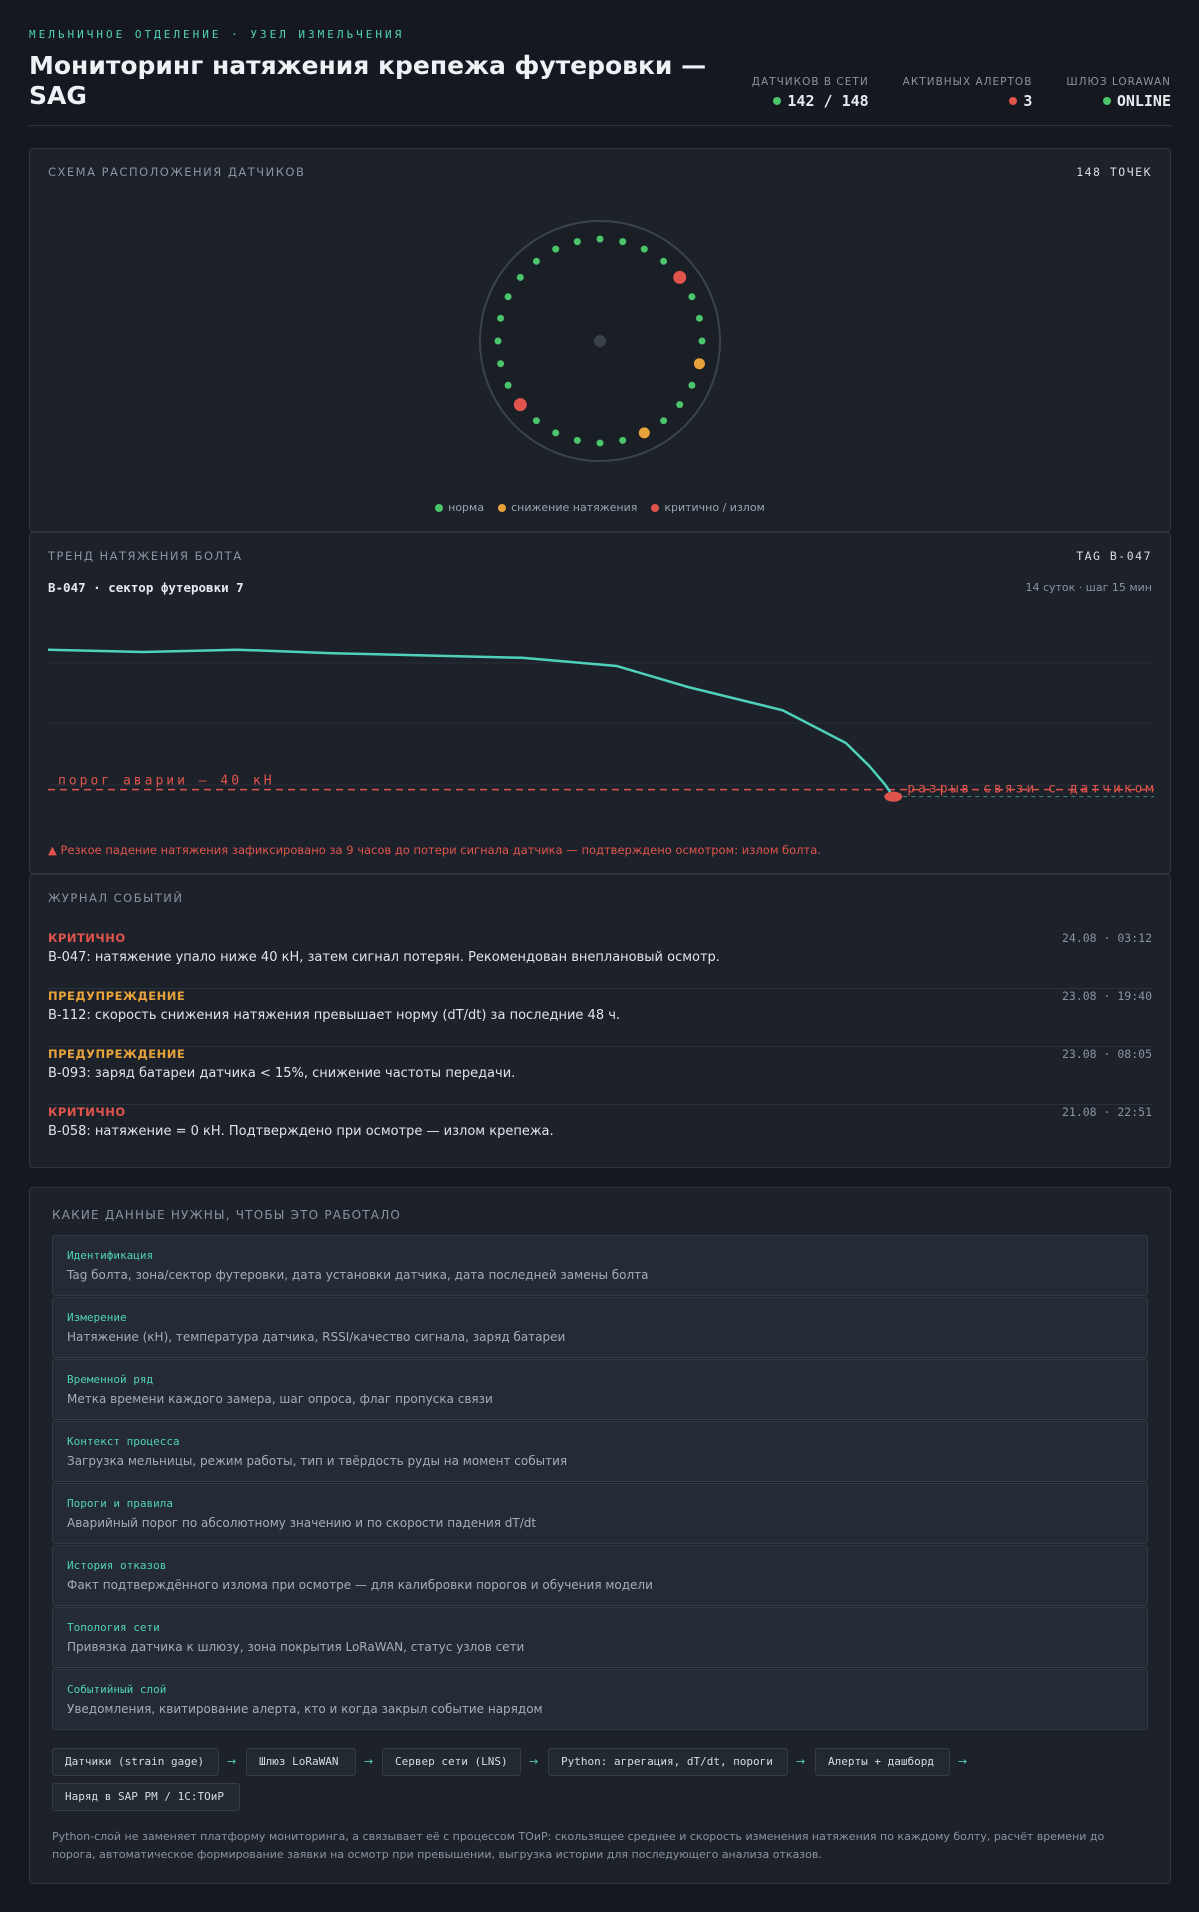 The height and width of the screenshot is (1912, 1199). I want to click on stat-gateway: ШЛЮЗ LORAWAN ONLINE, so click(1118, 93).